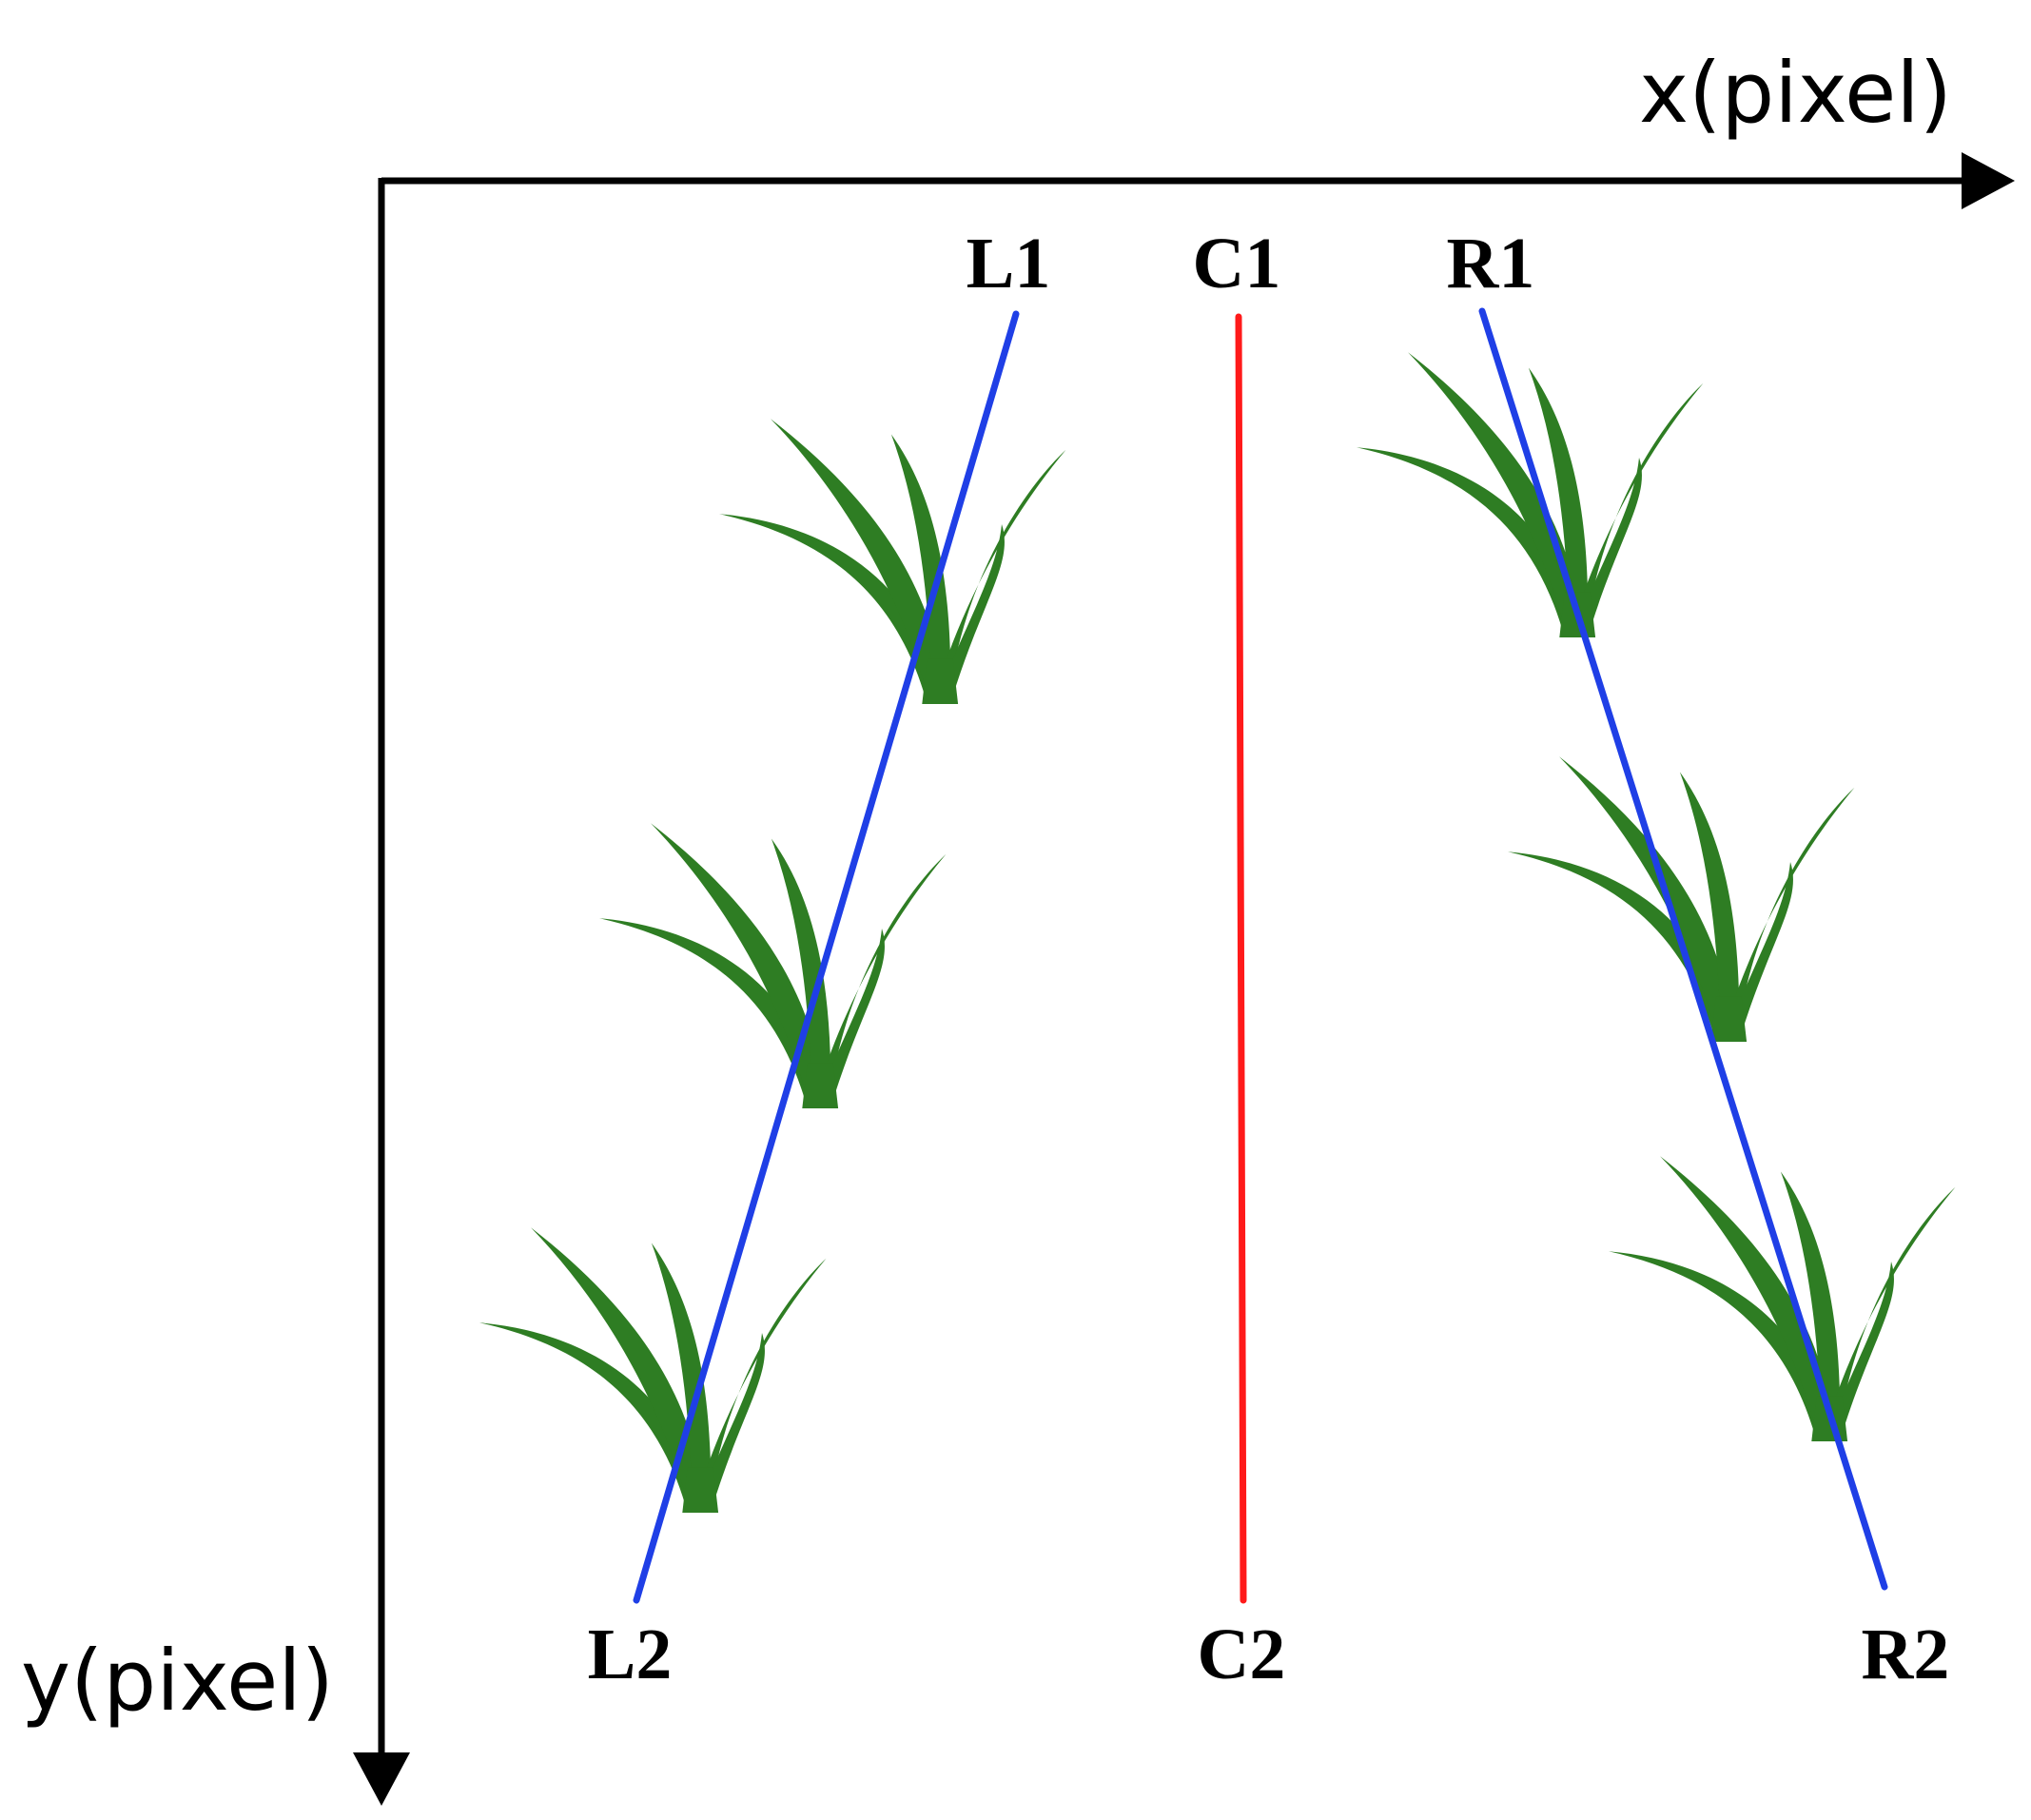 This screenshot has width=2031, height=1820. Describe the element at coordinates (630, 1655) in the screenshot. I see `label-l2: L2` at that location.